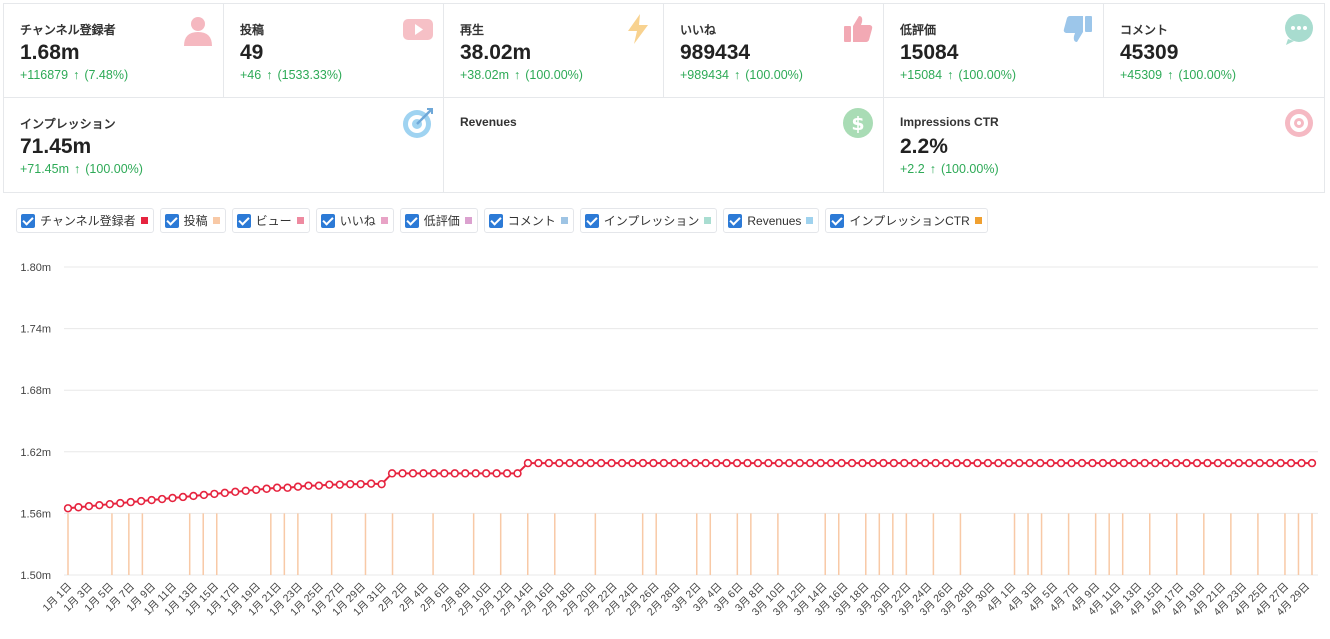  Describe the element at coordinates (909, 221) in the screenshot. I see `legend-label: インプレッションCTR` at that location.